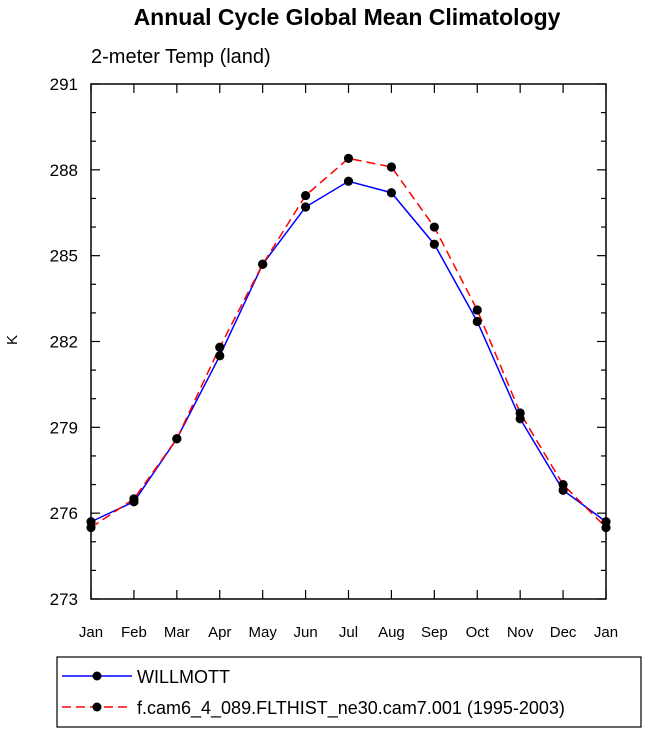  Describe the element at coordinates (347, 17) in the screenshot. I see `chart-title: Annual Cycle Global Mean Climatology` at that location.